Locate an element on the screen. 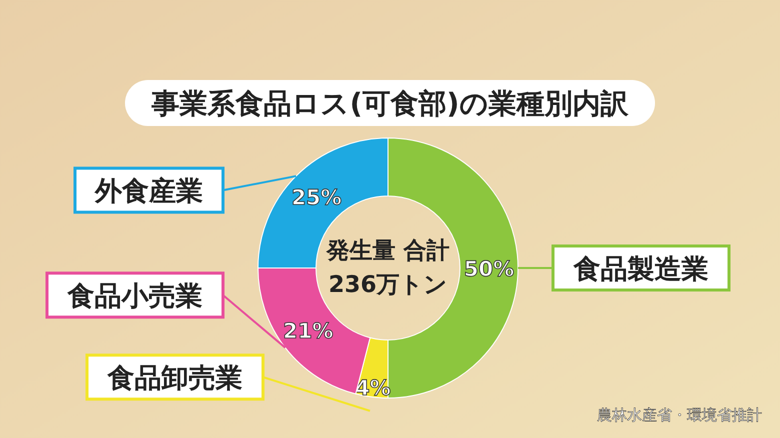 This screenshot has width=780, height=438. text: 発生量 合計 is located at coordinates (387, 251).